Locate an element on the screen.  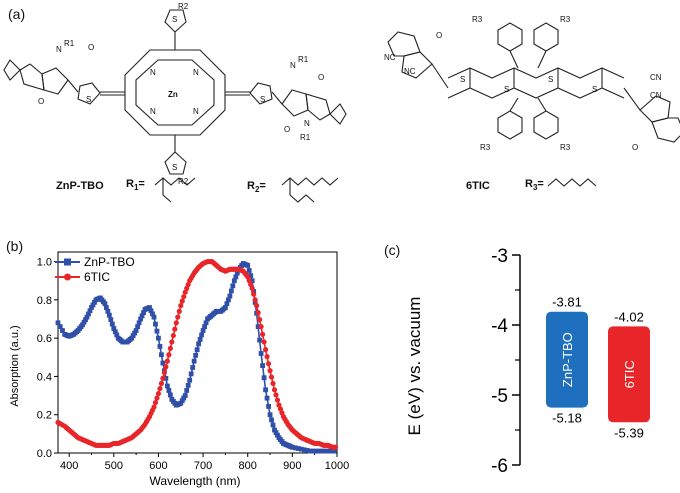
y-tick-label: 0.2 is located at coordinates (44, 416).